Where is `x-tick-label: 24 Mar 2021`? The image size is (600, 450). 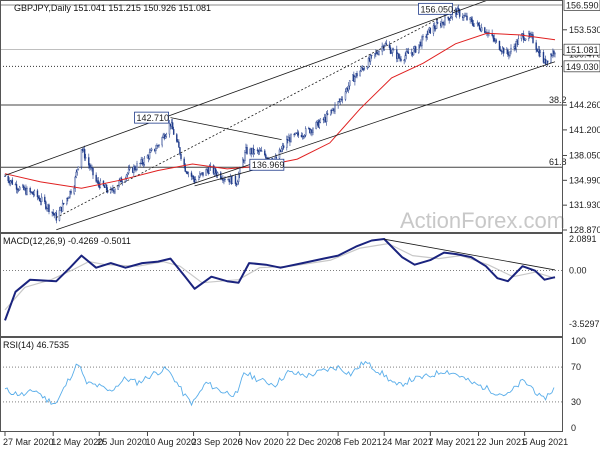
x-tick-label: 24 Mar 2021 is located at coordinates (407, 442).